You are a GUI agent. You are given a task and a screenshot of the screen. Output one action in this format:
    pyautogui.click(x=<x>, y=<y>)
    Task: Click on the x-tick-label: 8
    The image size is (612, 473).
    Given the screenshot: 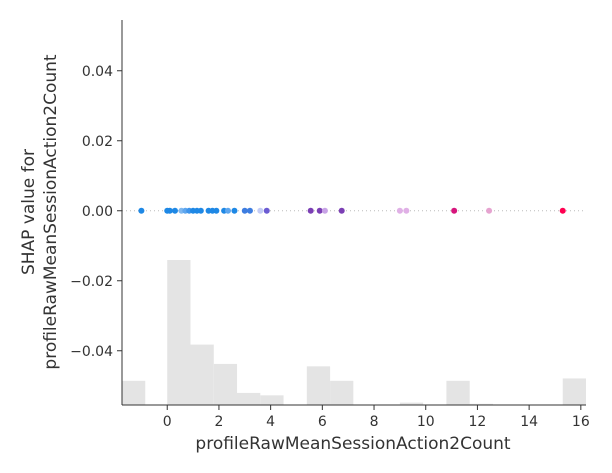 What is the action you would take?
    pyautogui.click(x=374, y=422)
    